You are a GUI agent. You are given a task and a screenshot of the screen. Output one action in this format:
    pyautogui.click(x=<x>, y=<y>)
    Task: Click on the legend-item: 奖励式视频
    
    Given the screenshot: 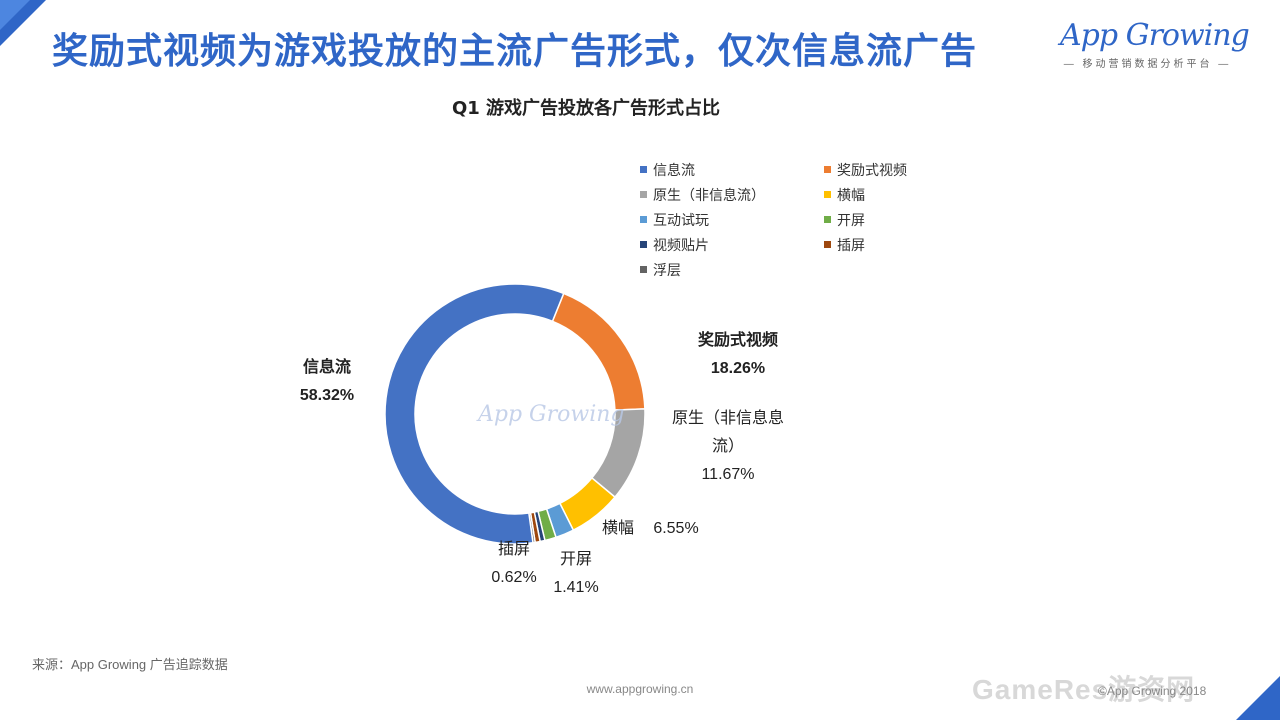 What is the action you would take?
    pyautogui.click(x=892, y=169)
    